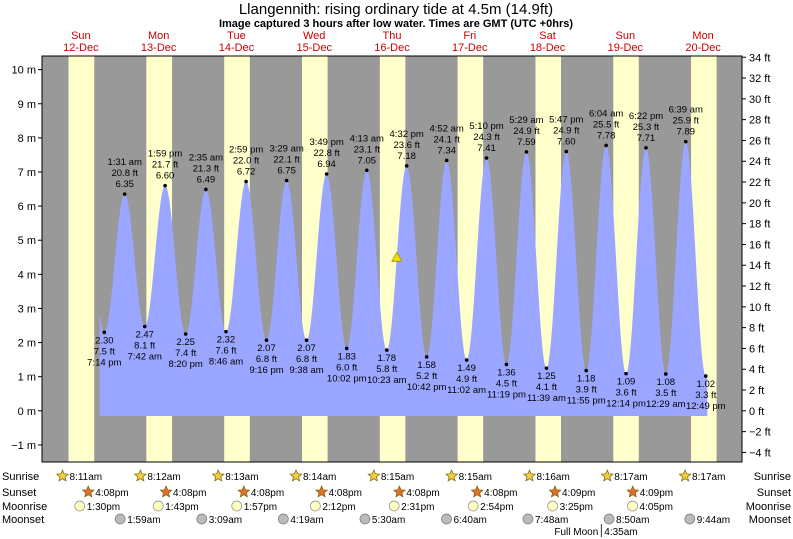 The image size is (793, 539). Describe the element at coordinates (236, 36) in the screenshot. I see `day-name: Tue` at that location.